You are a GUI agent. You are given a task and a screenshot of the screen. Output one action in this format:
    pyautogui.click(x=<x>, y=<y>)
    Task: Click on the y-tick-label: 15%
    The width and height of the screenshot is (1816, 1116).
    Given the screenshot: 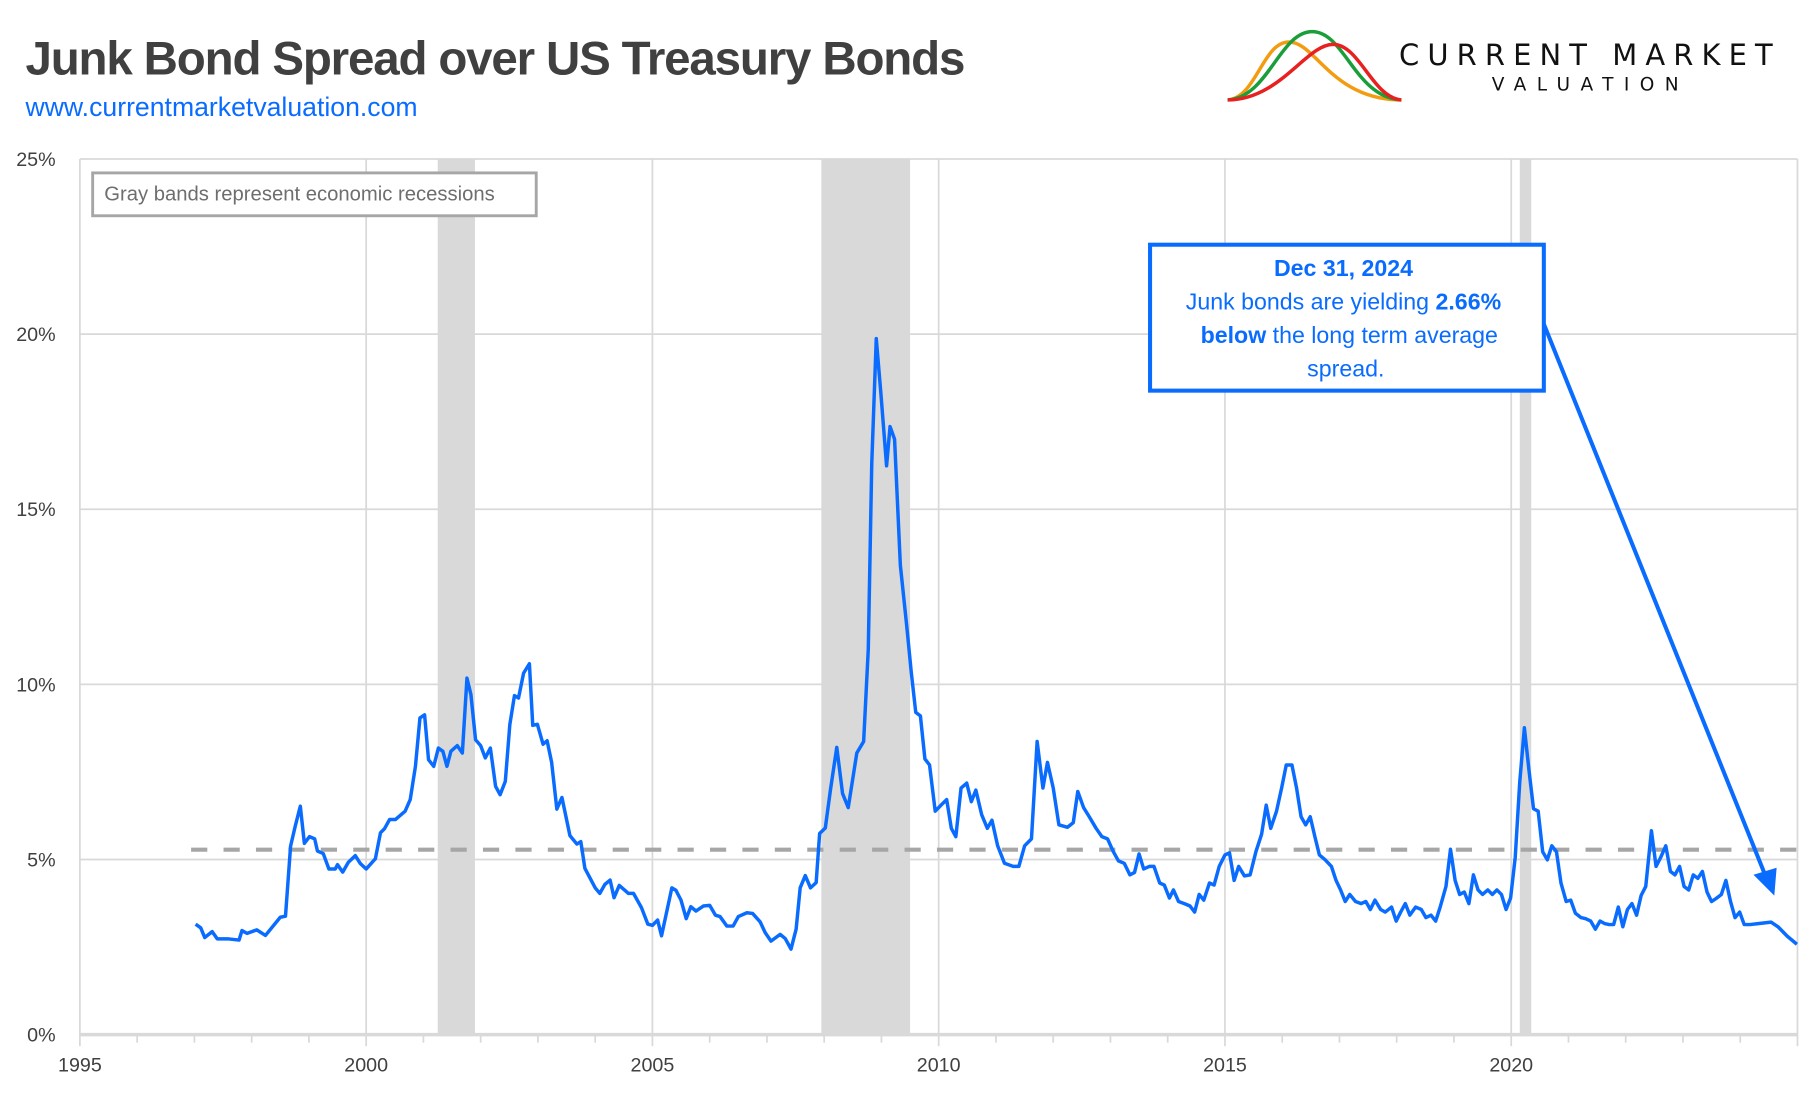 What is the action you would take?
    pyautogui.click(x=35, y=510)
    